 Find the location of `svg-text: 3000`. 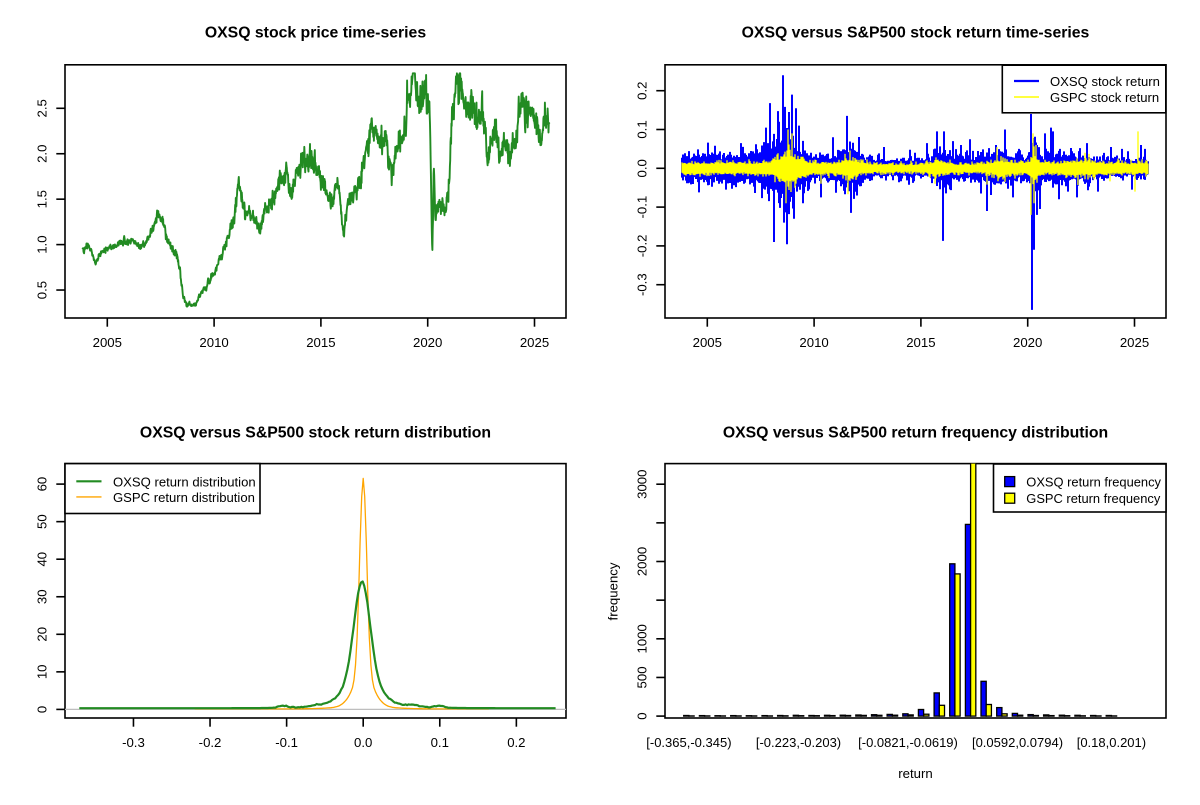

svg-text: 3000 is located at coordinates (642, 484).